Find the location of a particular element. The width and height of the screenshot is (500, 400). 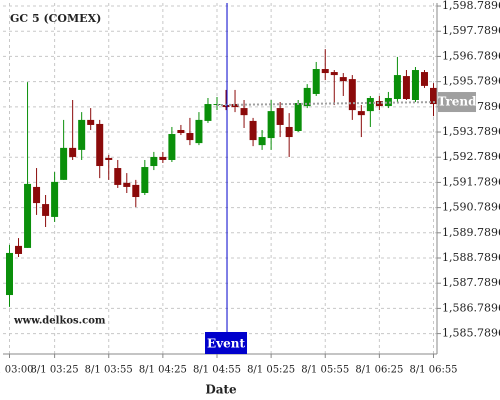

trend-label: Trend is located at coordinates (457, 102).